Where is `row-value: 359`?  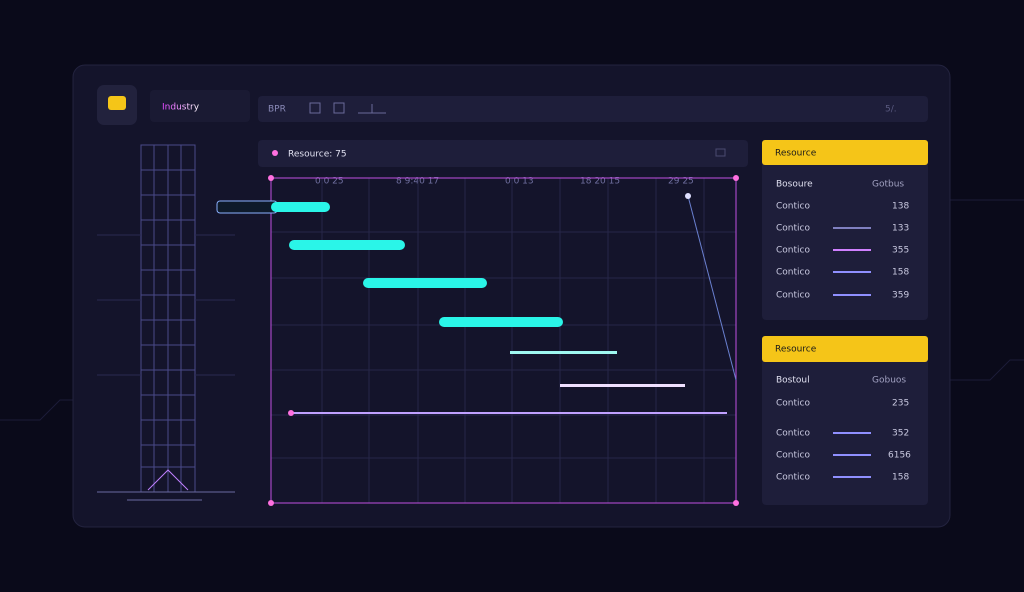
row-value: 359 is located at coordinates (900, 296).